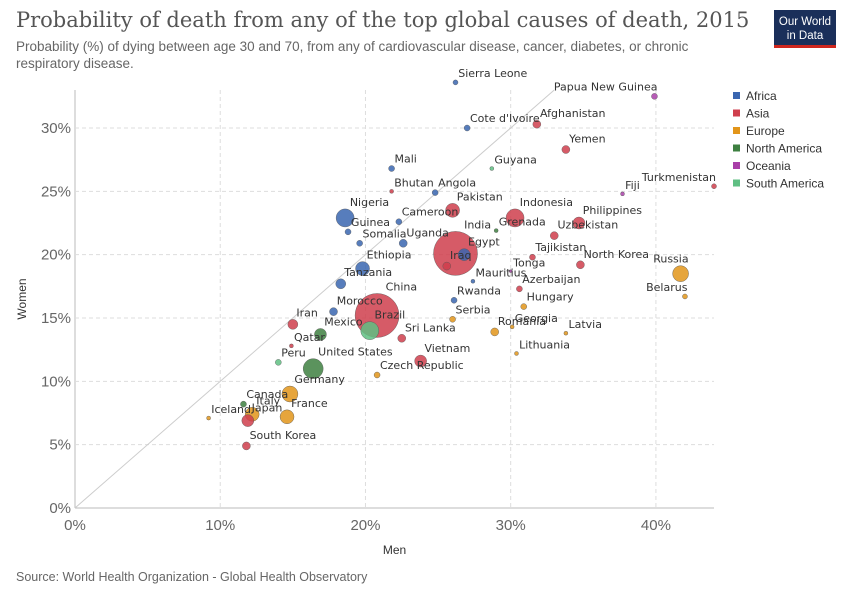 Image resolution: width=850 pixels, height=600 pixels. Describe the element at coordinates (585, 324) in the screenshot. I see `point-label: Latvia` at that location.